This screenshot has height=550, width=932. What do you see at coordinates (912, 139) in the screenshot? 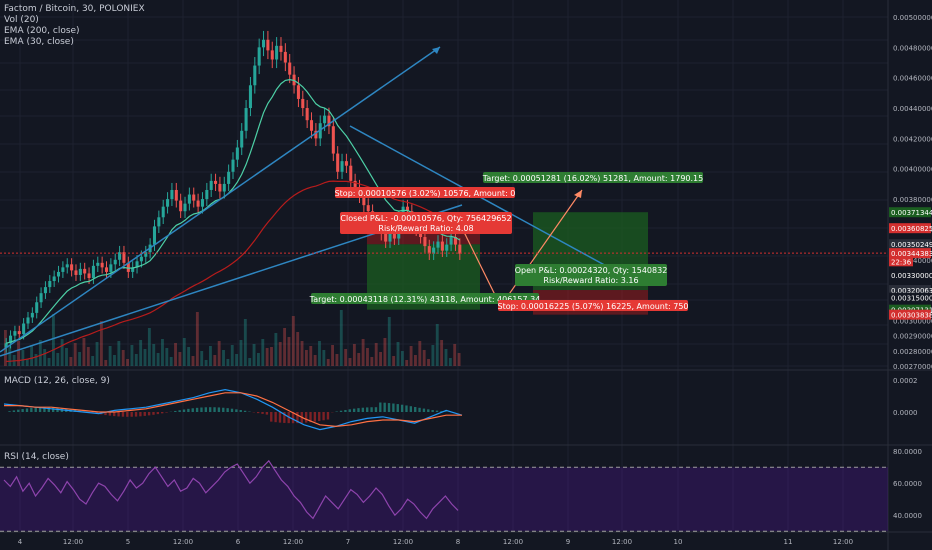
I see `price-tick-4: 0.00420000` at bounding box center [912, 139].